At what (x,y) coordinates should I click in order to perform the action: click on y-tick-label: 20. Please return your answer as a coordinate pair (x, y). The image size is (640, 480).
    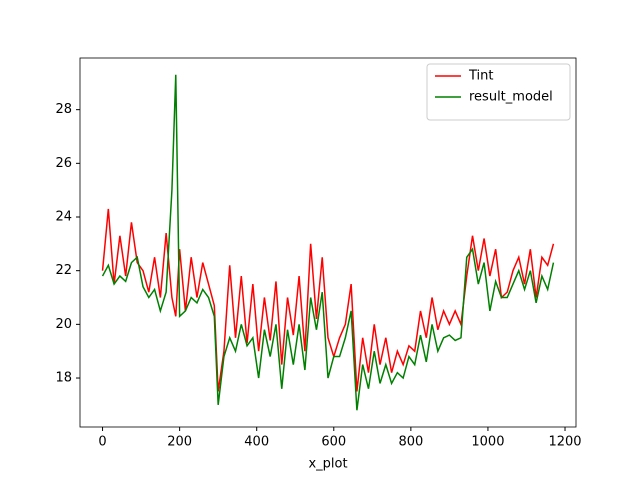
    Looking at the image, I should click on (63, 324).